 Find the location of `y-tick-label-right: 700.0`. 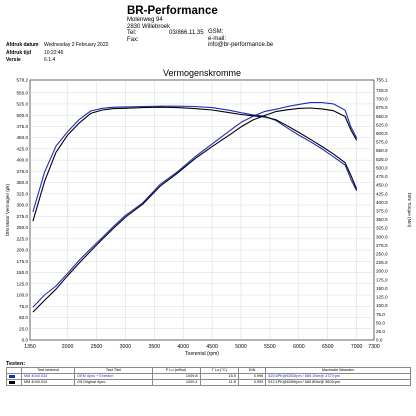

y-tick-label-right: 700.0 is located at coordinates (382, 99).